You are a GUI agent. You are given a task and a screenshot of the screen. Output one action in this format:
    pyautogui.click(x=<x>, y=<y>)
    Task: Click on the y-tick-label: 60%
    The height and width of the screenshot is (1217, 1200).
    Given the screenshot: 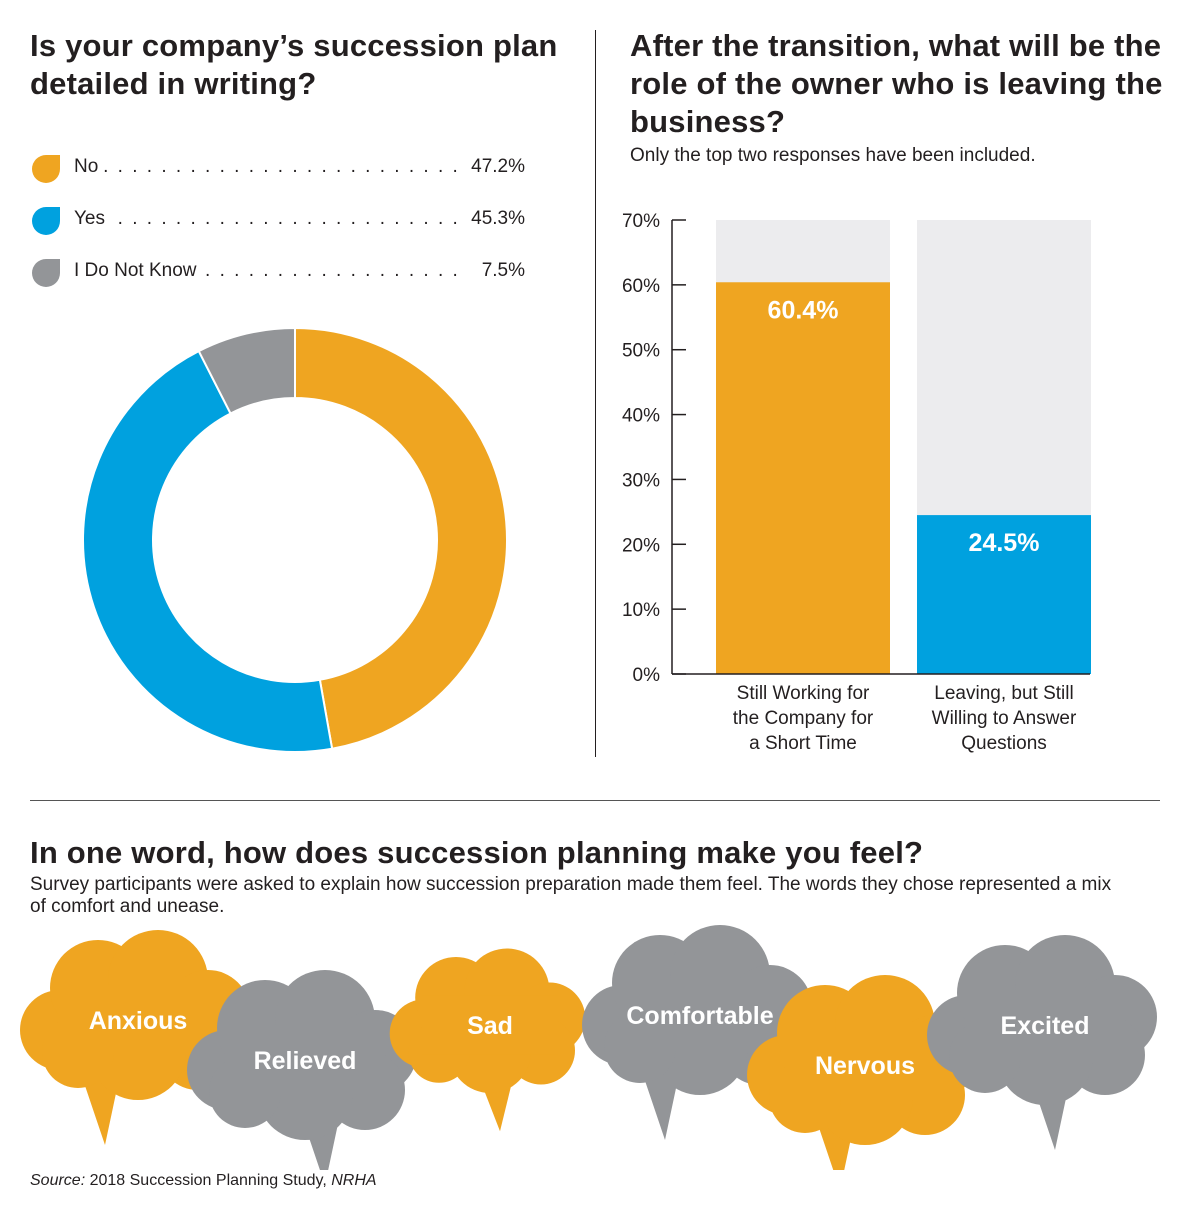 What is the action you would take?
    pyautogui.click(x=641, y=286)
    